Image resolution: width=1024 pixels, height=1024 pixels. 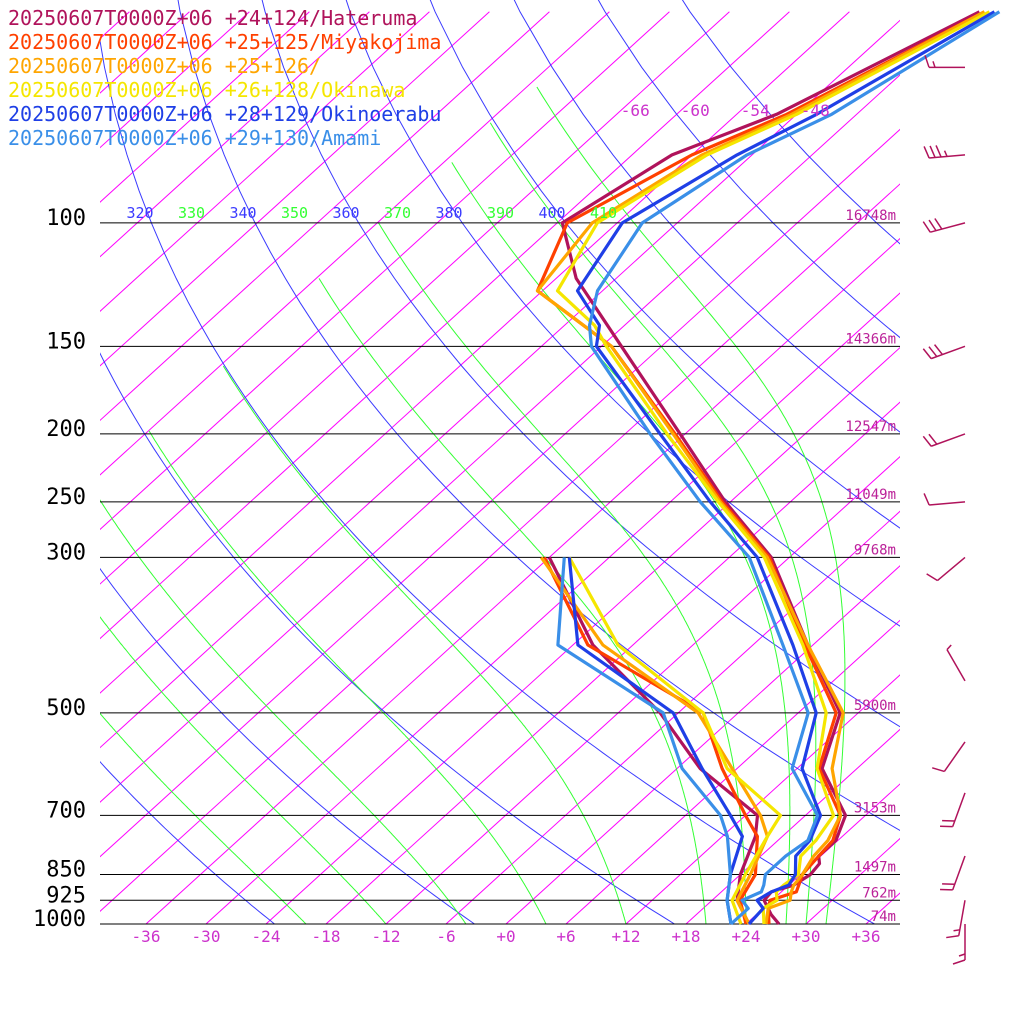 What do you see at coordinates (870, 339) in the screenshot?
I see `height-label: 14366m` at bounding box center [870, 339].